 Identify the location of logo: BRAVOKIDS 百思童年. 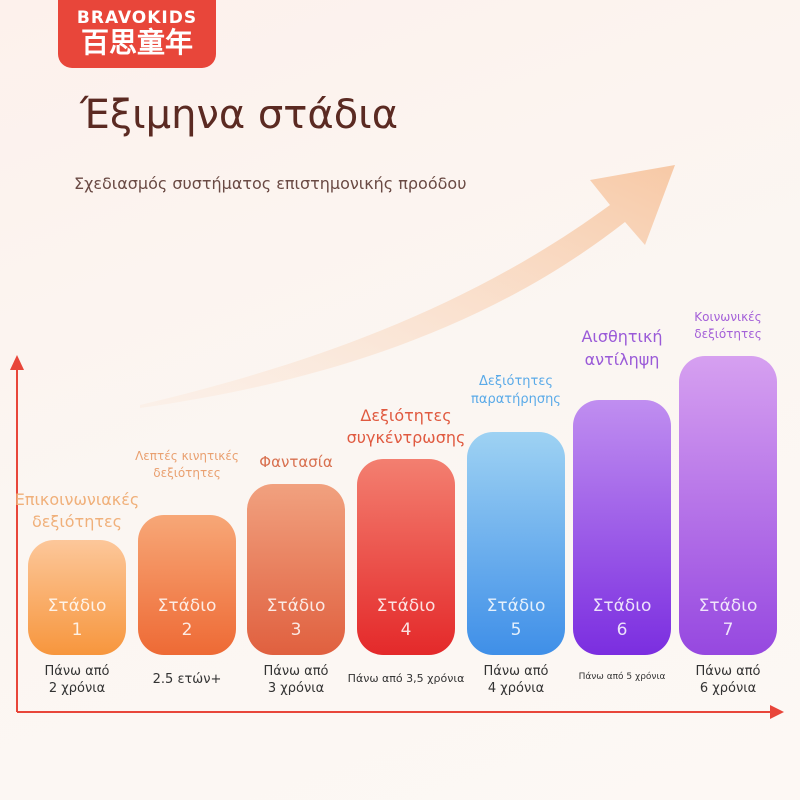
(137, 34).